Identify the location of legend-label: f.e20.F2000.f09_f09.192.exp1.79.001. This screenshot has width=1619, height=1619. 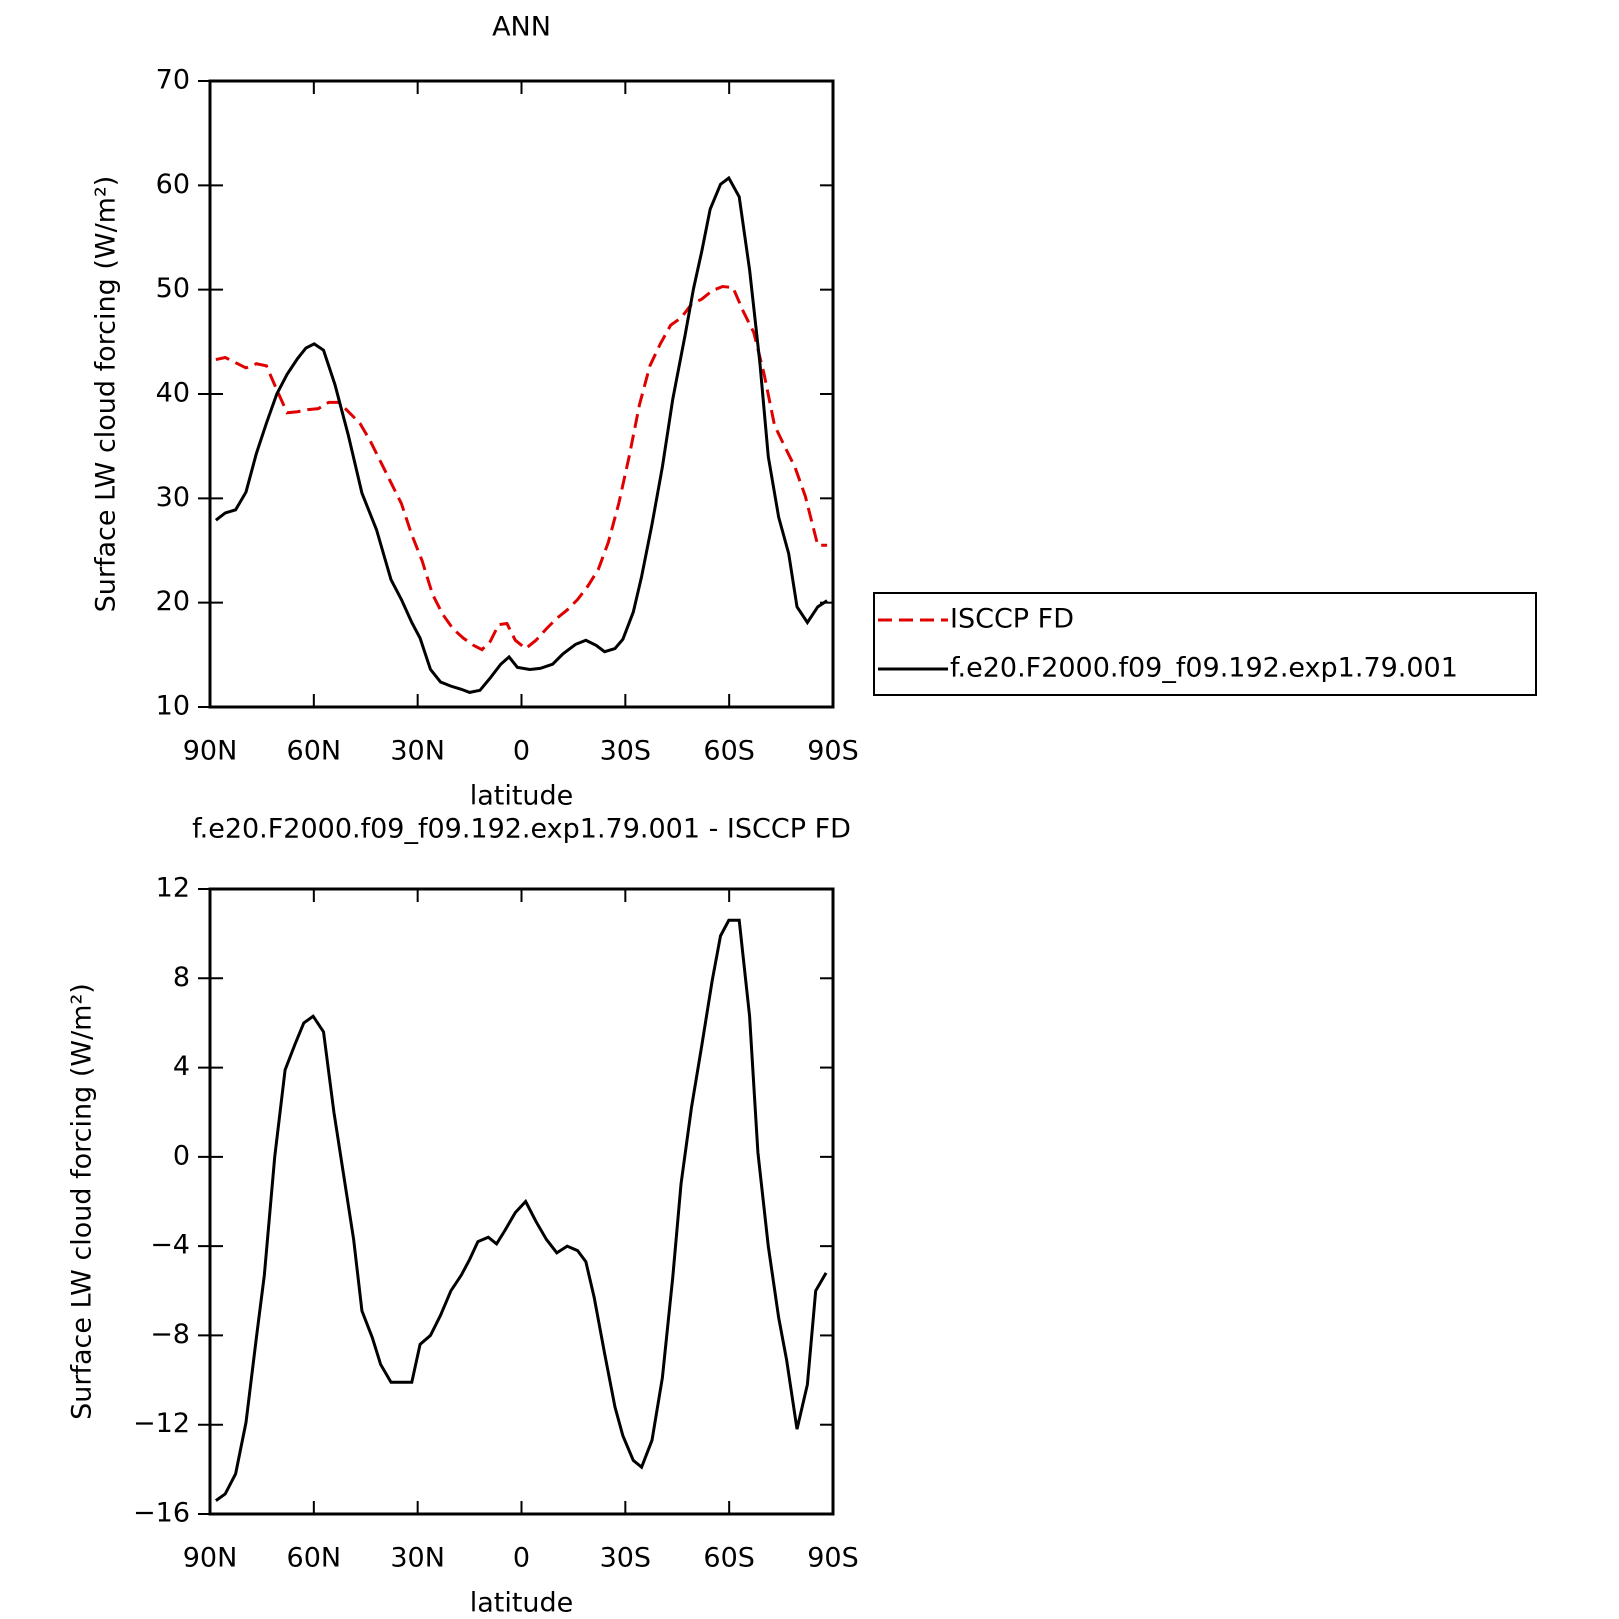
(1204, 668).